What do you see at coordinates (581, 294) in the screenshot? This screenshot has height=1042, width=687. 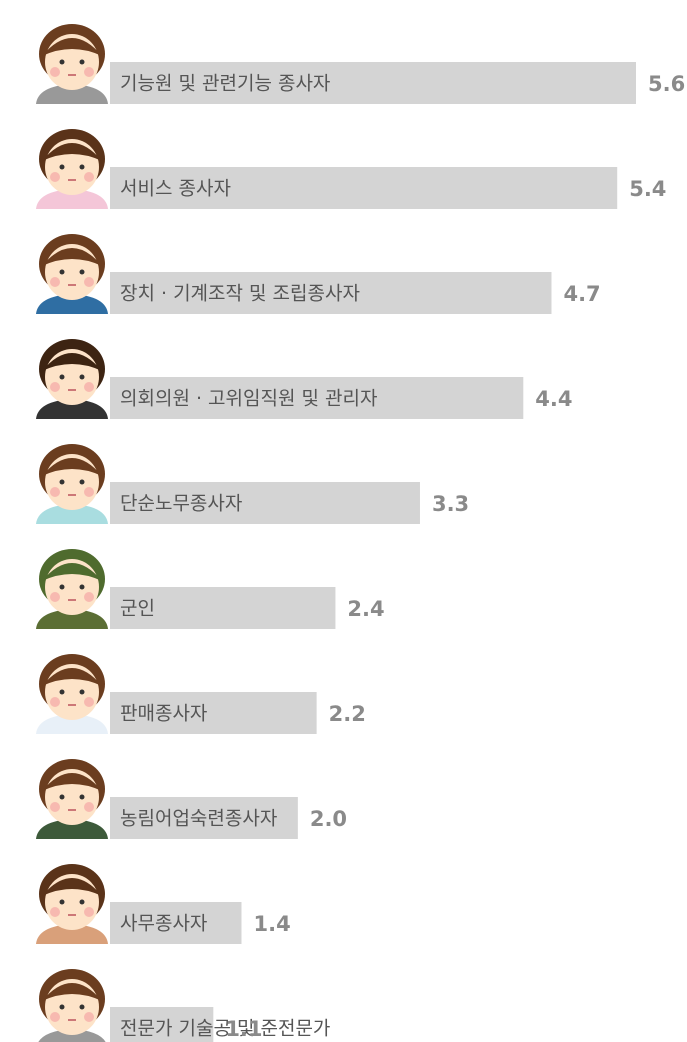 I see `value-label: 4.7` at bounding box center [581, 294].